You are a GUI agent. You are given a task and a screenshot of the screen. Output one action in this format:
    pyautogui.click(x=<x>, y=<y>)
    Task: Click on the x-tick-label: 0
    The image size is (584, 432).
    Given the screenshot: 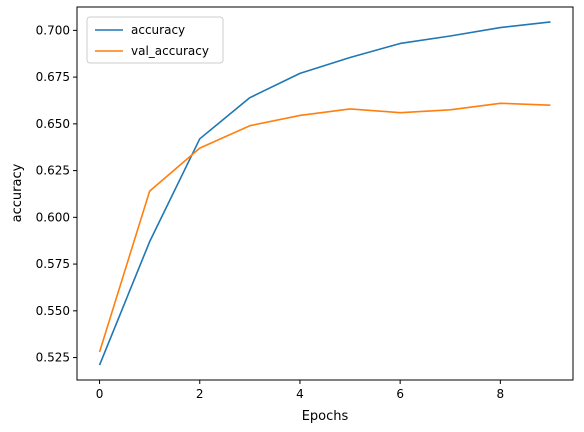 What is the action you would take?
    pyautogui.click(x=100, y=394)
    